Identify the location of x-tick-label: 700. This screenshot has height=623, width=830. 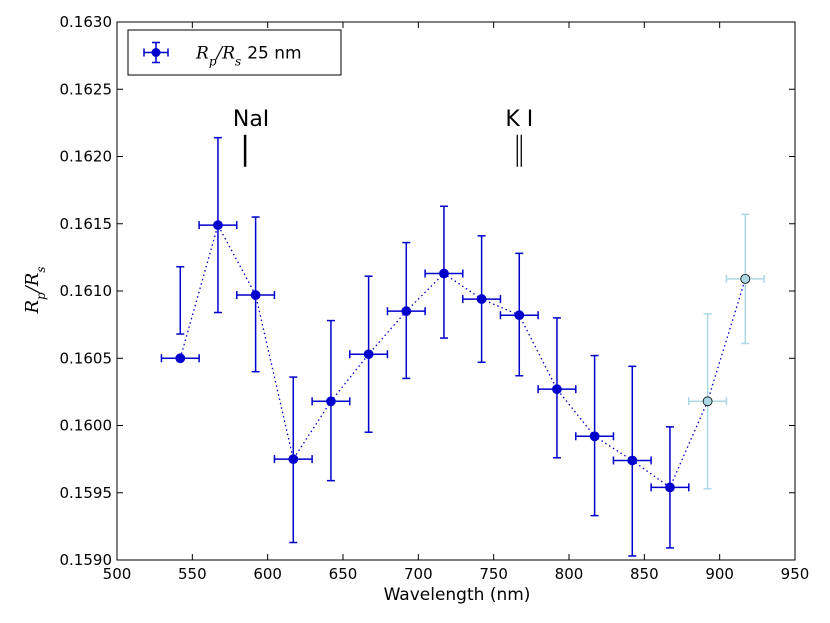
(418, 574).